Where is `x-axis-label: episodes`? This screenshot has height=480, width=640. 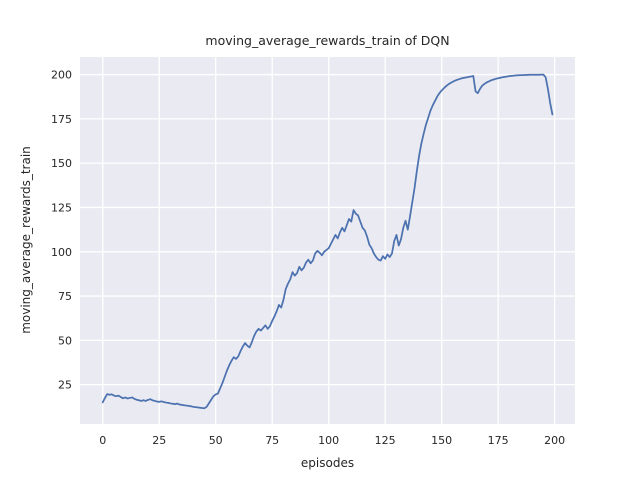 x-axis-label: episodes is located at coordinates (327, 463).